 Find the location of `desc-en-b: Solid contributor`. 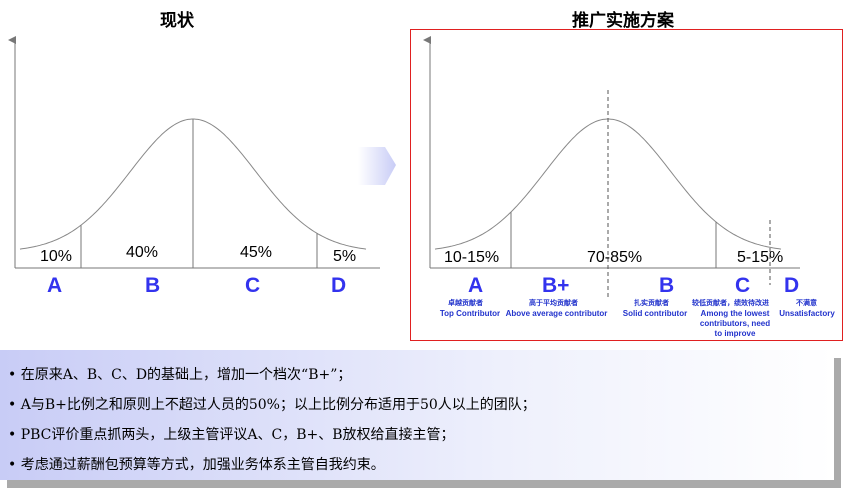

desc-en-b: Solid contributor is located at coordinates (655, 313).